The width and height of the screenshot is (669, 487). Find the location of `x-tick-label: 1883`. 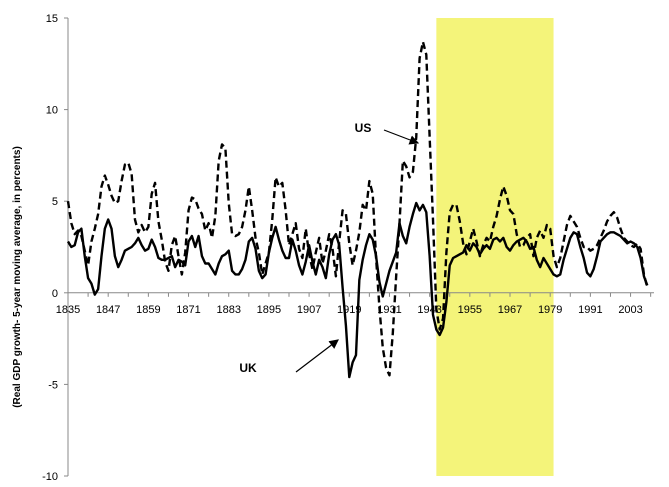

x-tick-label: 1883 is located at coordinates (228, 310).